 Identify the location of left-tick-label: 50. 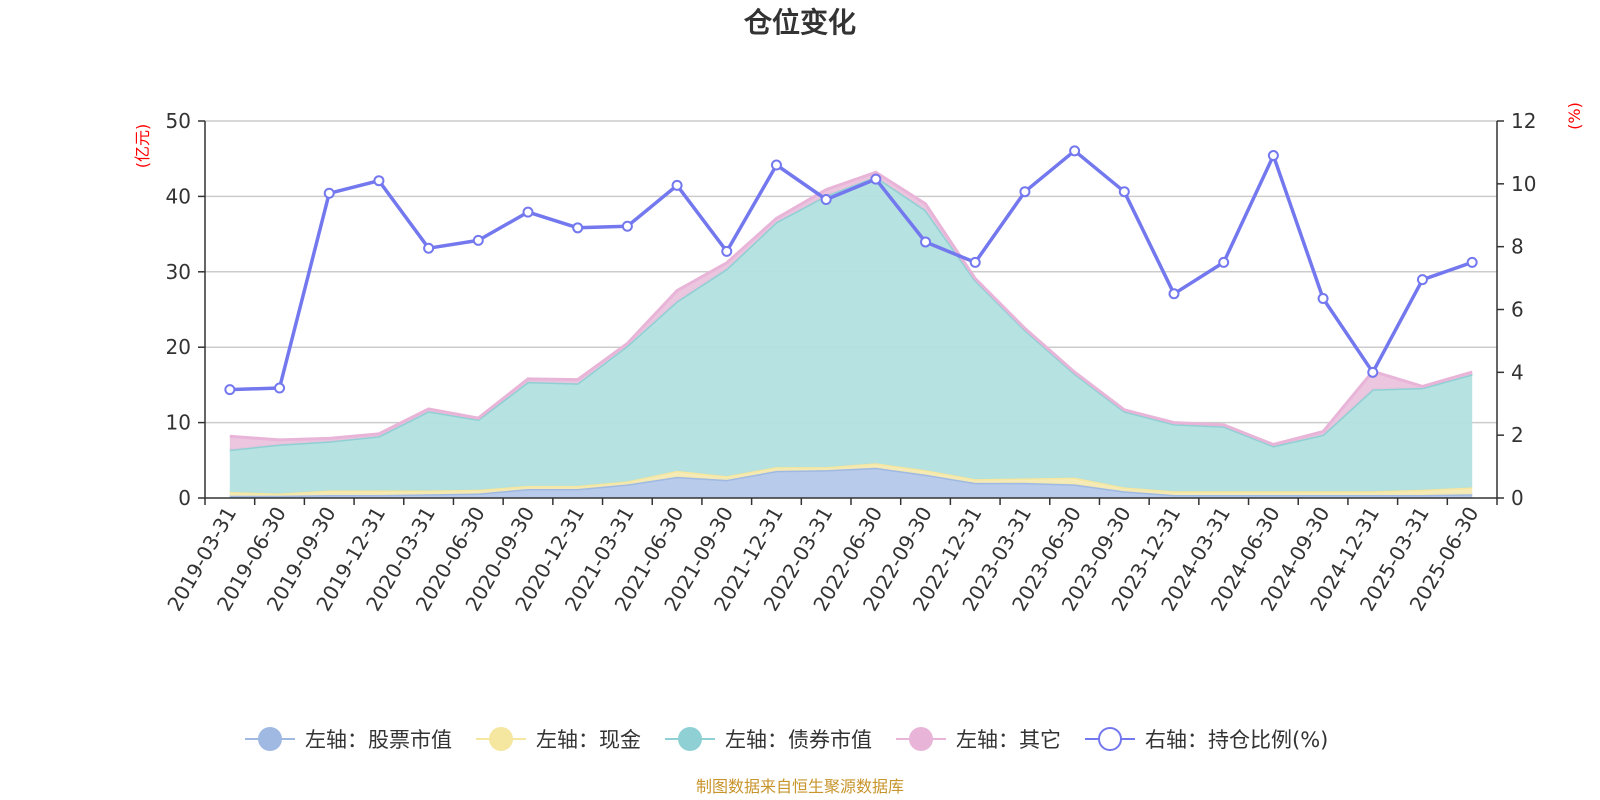
(178, 121).